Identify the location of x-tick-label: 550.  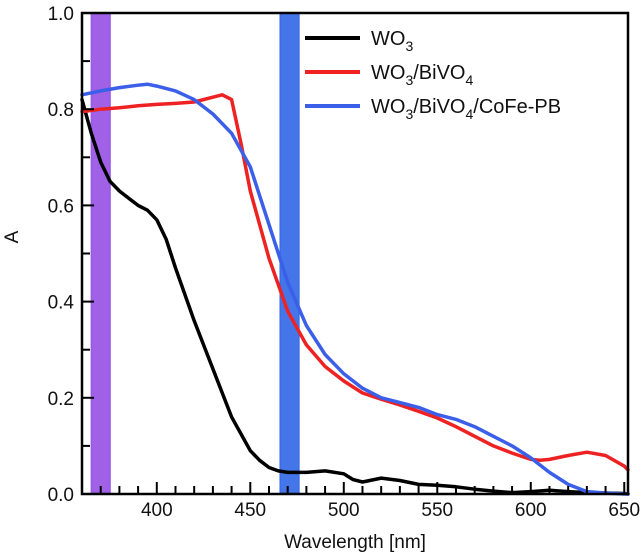
(437, 510).